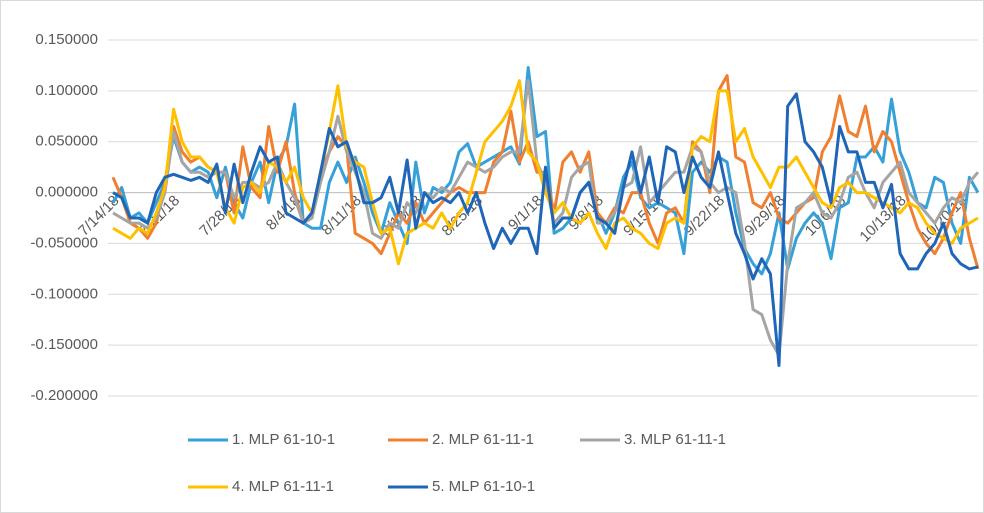 The width and height of the screenshot is (984, 513). What do you see at coordinates (675, 439) in the screenshot?
I see `legend-label: 3. MLP 61-11-1` at bounding box center [675, 439].